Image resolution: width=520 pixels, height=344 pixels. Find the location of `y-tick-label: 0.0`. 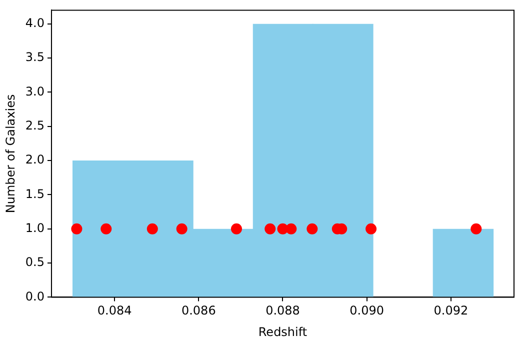

y-tick-label: 0.0 is located at coordinates (34, 296).